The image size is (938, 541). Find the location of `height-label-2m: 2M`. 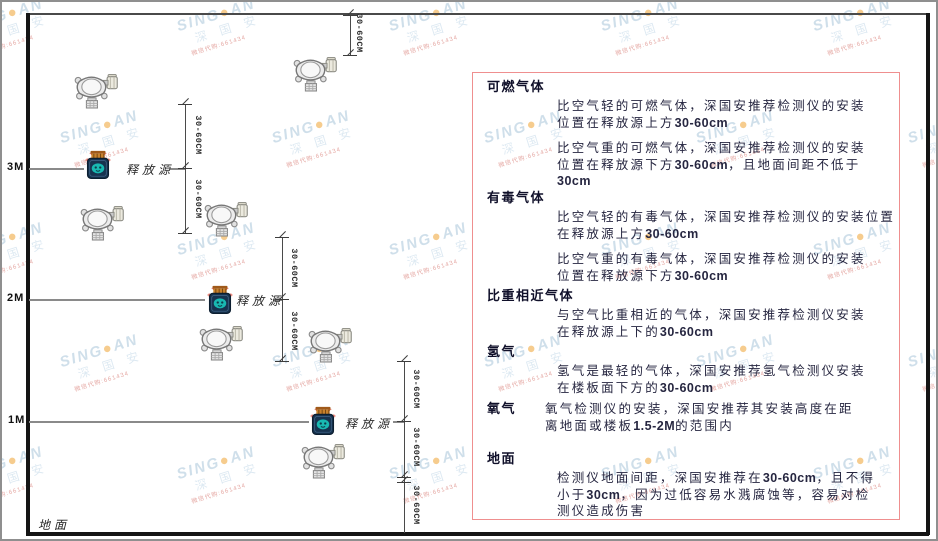

height-label-2m: 2M is located at coordinates (16, 298).